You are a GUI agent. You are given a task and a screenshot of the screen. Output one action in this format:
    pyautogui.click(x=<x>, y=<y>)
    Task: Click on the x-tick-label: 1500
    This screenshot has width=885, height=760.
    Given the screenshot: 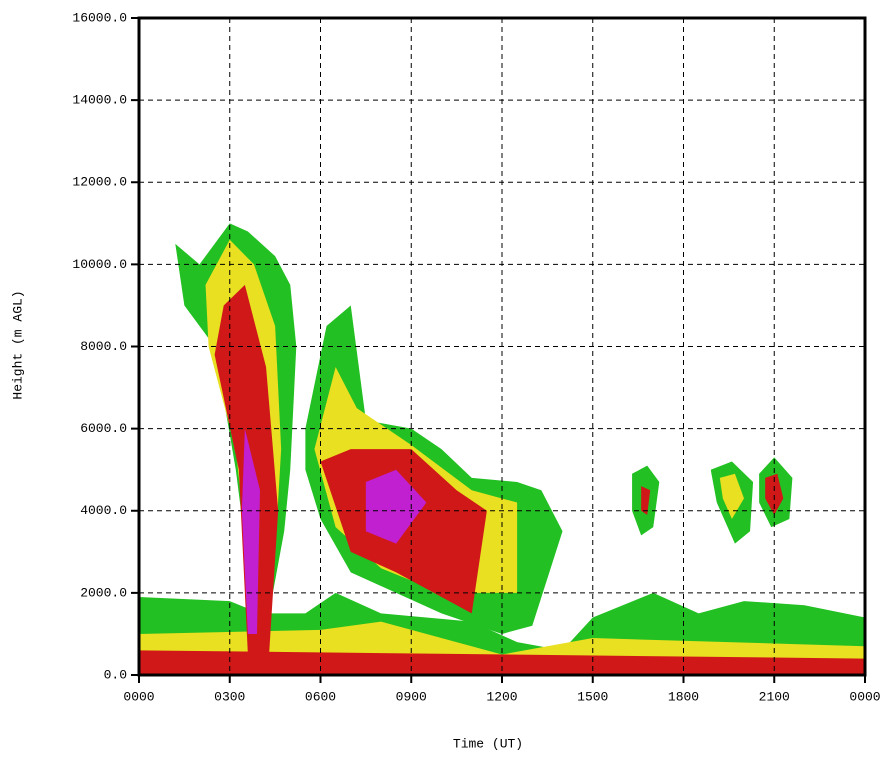 What is the action you would take?
    pyautogui.click(x=592, y=696)
    